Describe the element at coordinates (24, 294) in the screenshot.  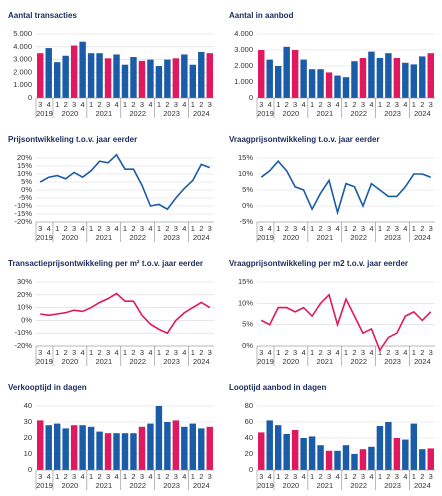
I see `y-tick-label: 20%` at that location.